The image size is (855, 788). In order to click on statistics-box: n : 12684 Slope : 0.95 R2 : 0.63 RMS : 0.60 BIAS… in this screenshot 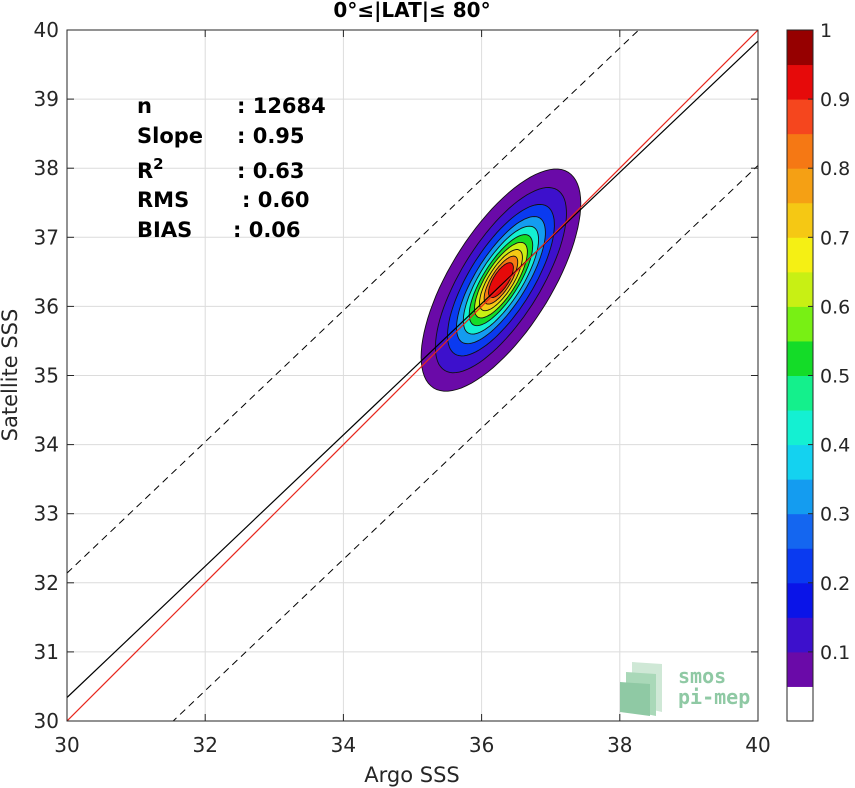, I will do `click(231, 168)`.